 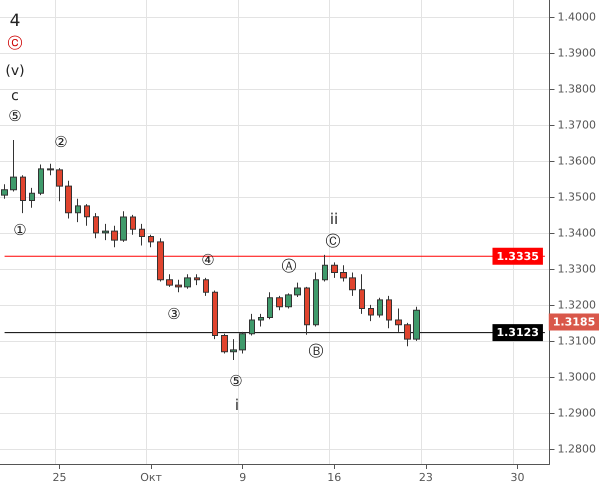 What do you see at coordinates (15, 71) in the screenshot?
I see `annotation: (v)` at bounding box center [15, 71].